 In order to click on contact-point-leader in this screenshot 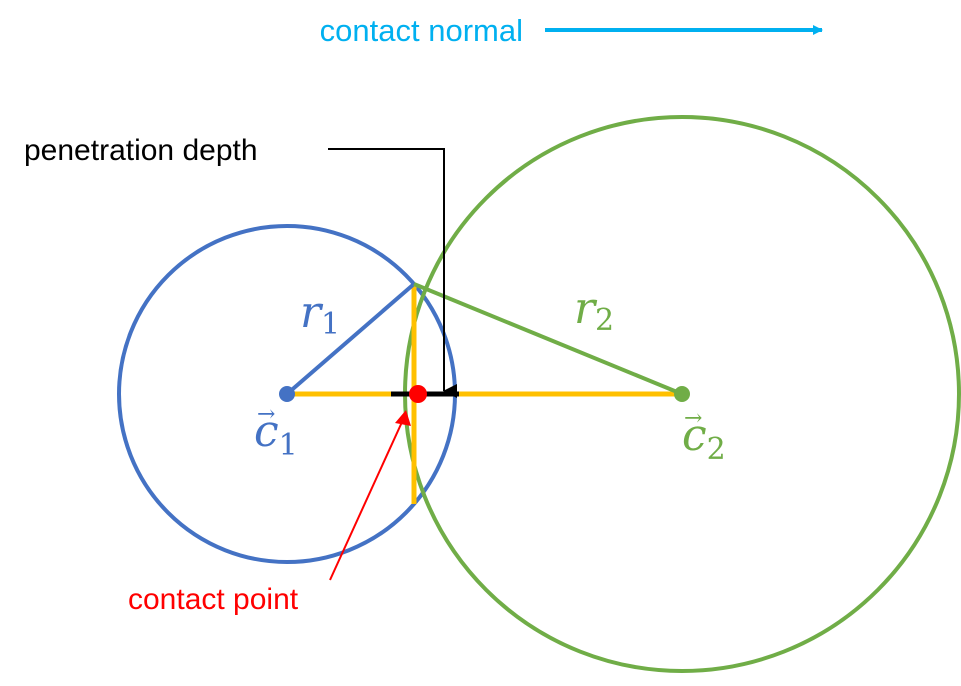, I will do `click(366, 501)`.